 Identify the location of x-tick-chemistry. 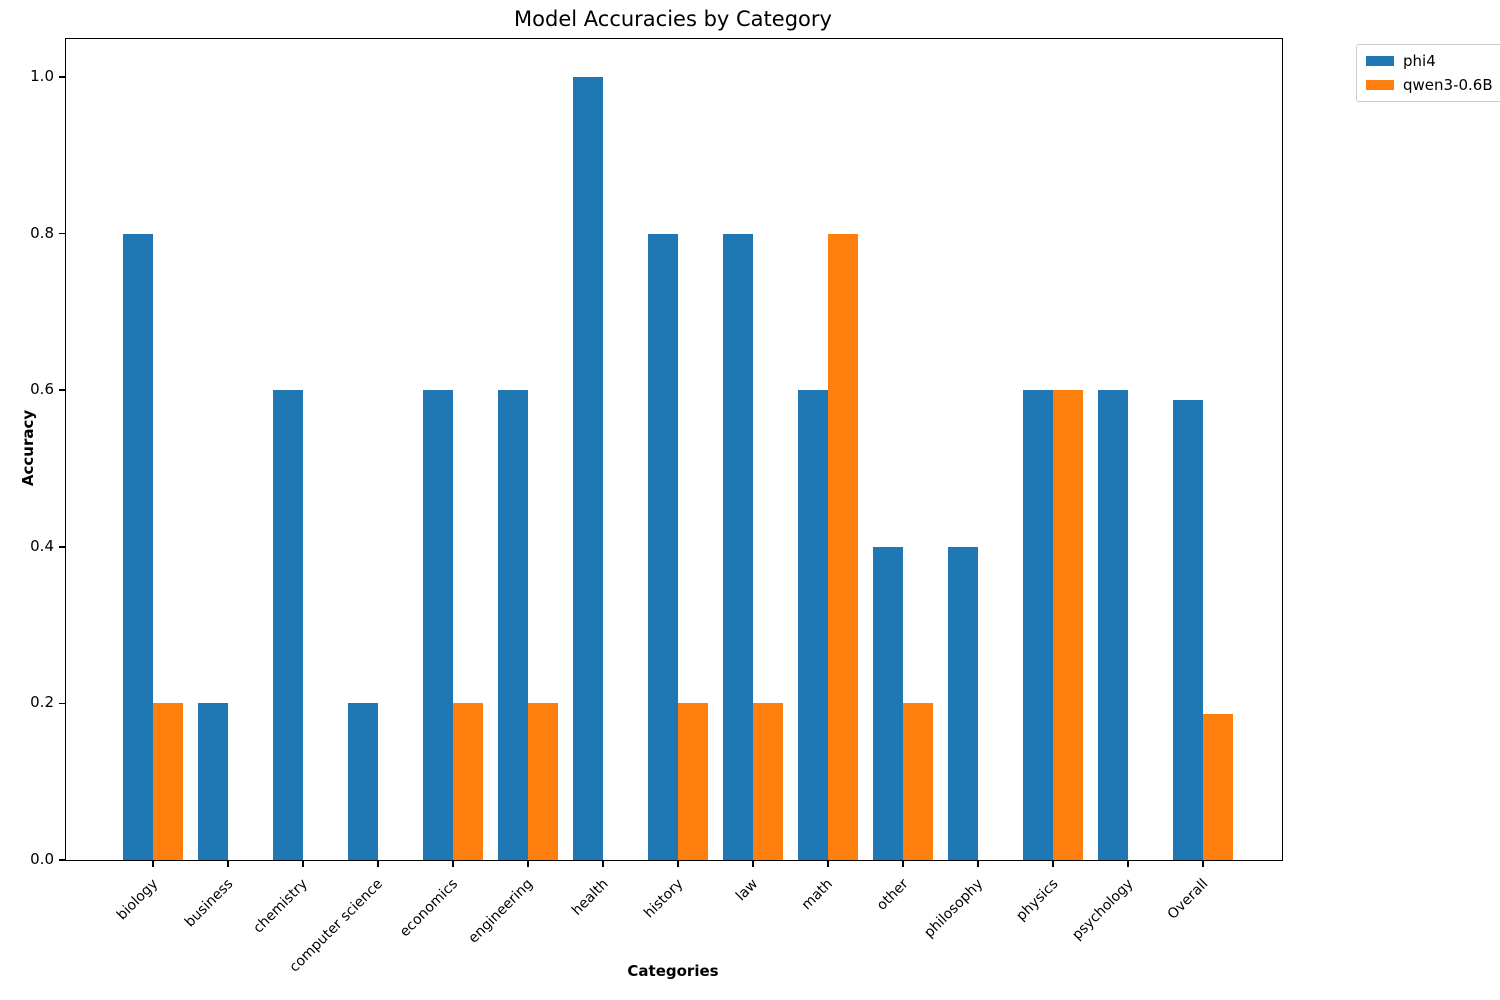
(303, 863).